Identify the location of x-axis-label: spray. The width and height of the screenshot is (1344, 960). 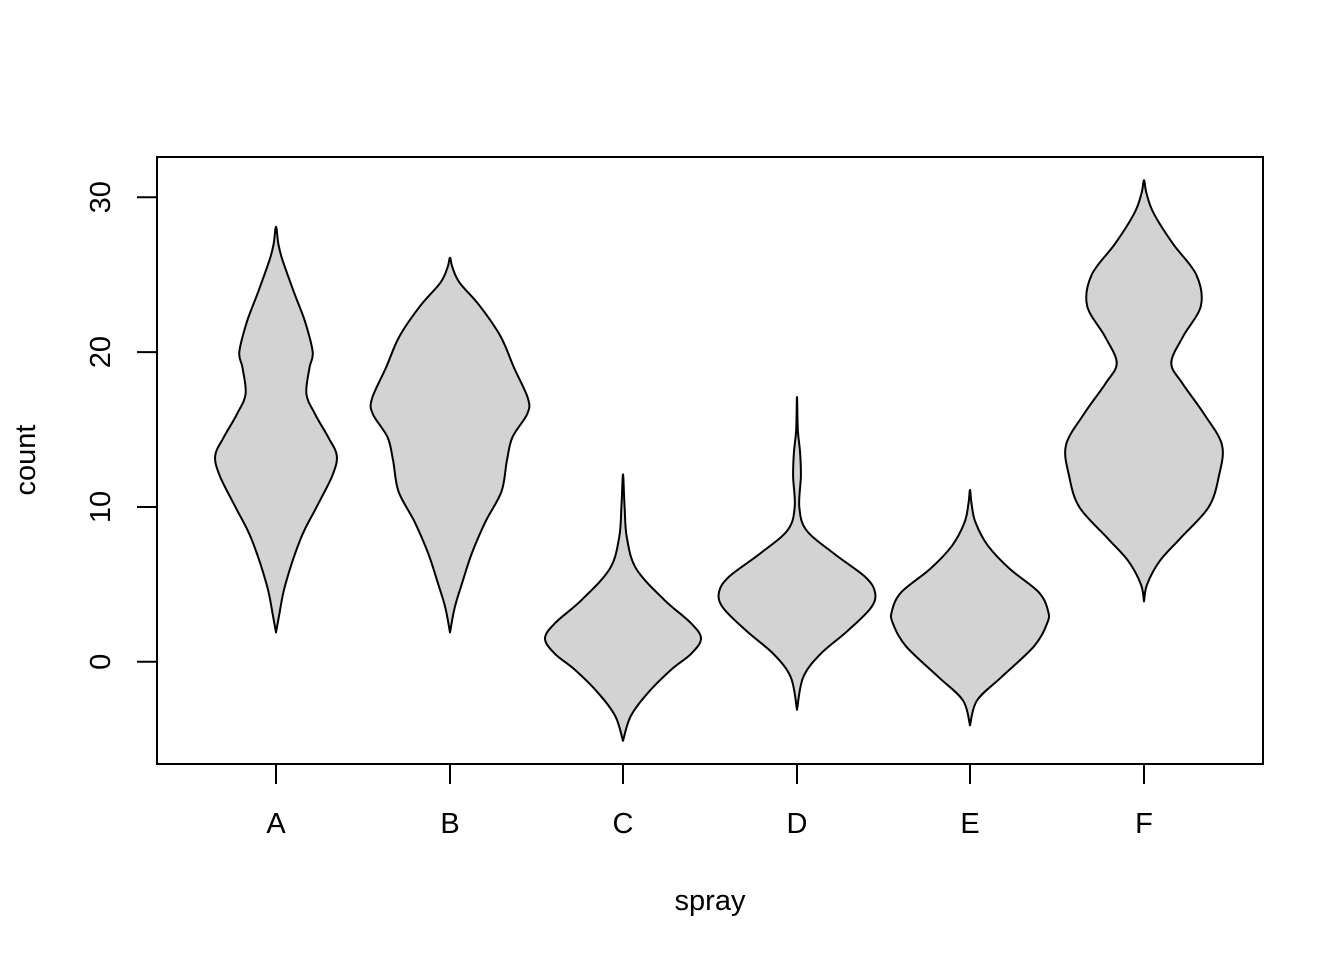
(710, 901).